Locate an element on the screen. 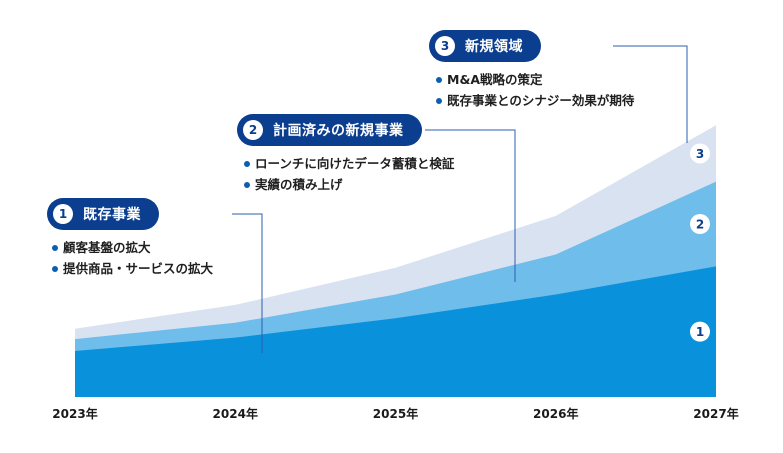 Image resolution: width=783 pixels, height=453 pixels. bullet-item: 提供商品・サービスの拡大 is located at coordinates (132, 268).